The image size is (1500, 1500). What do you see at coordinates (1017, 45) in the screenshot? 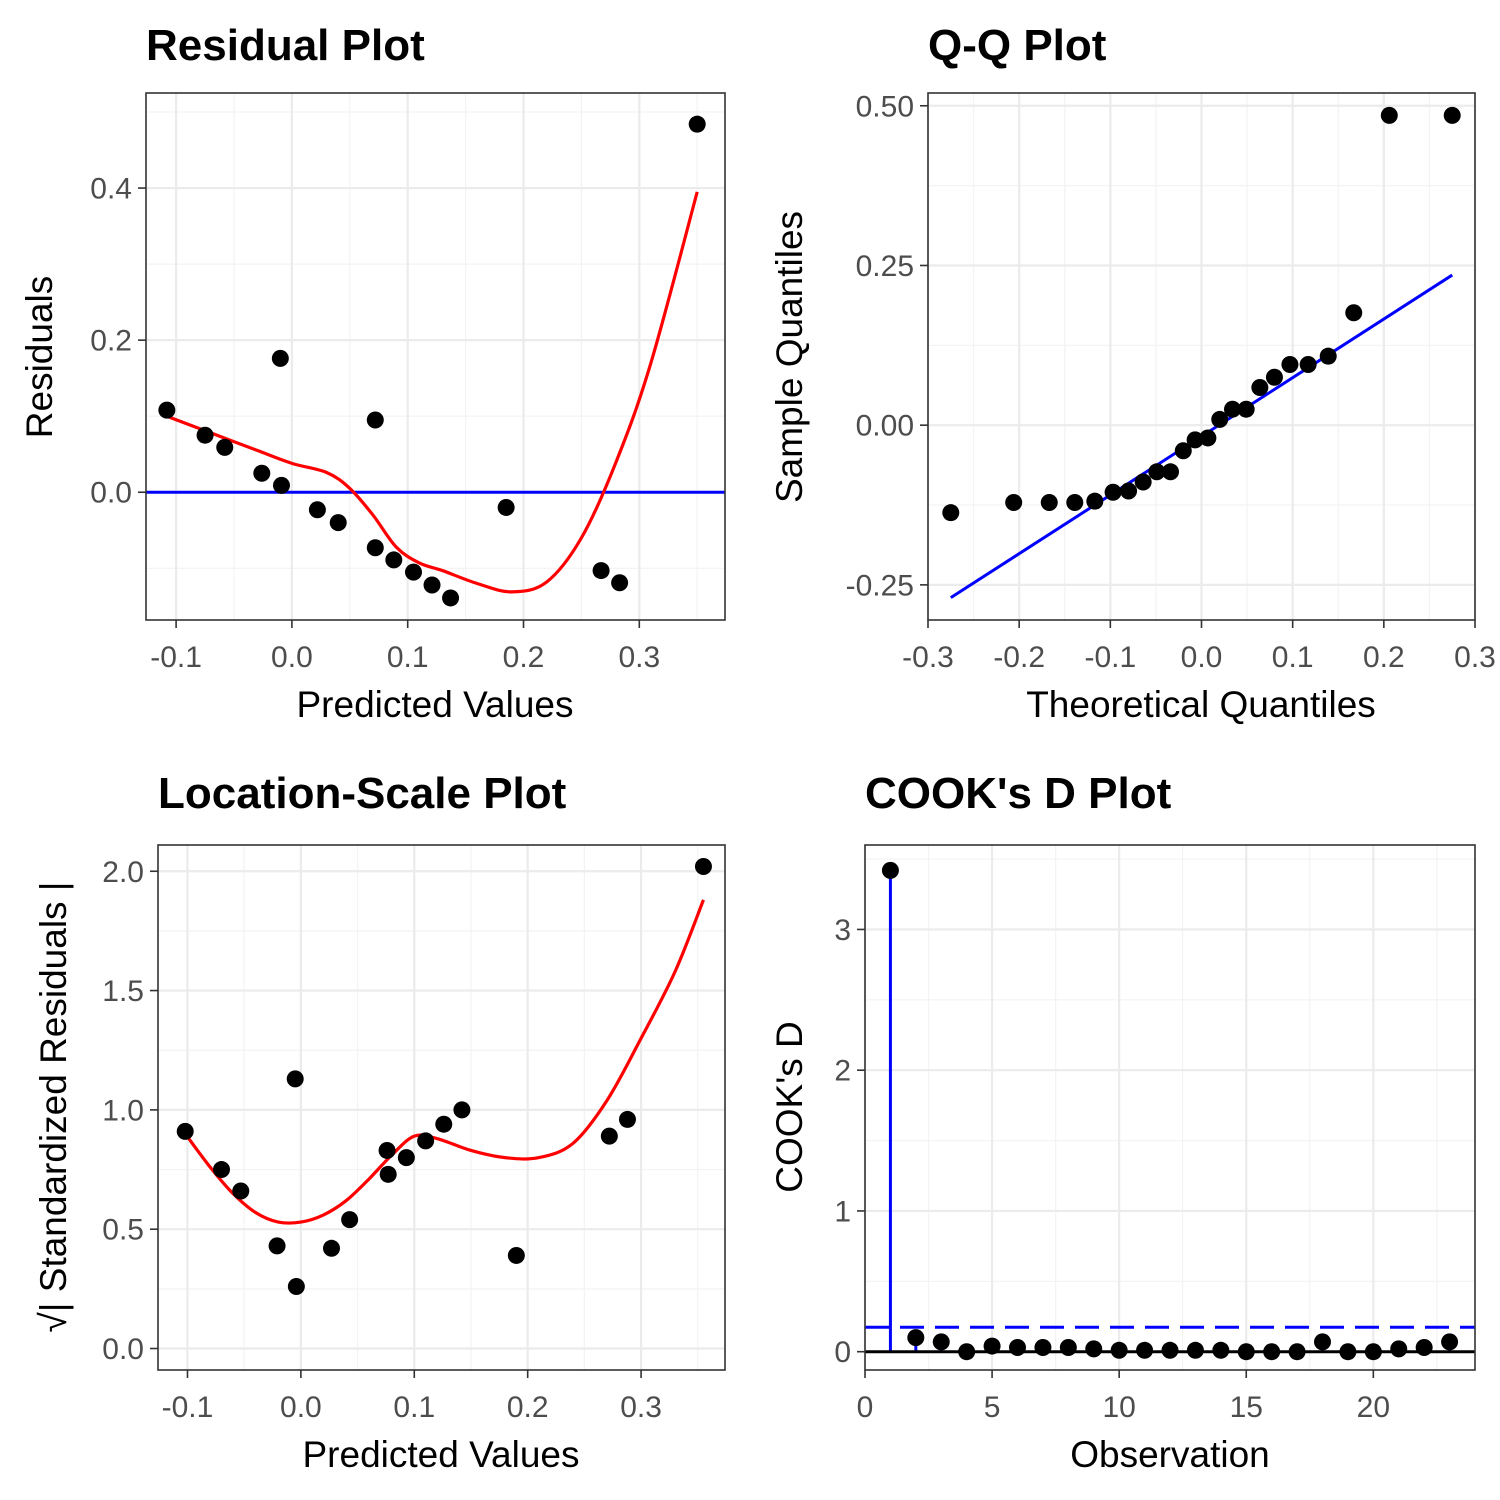
I see `qq-plot-title: Q-Q Plot` at bounding box center [1017, 45].